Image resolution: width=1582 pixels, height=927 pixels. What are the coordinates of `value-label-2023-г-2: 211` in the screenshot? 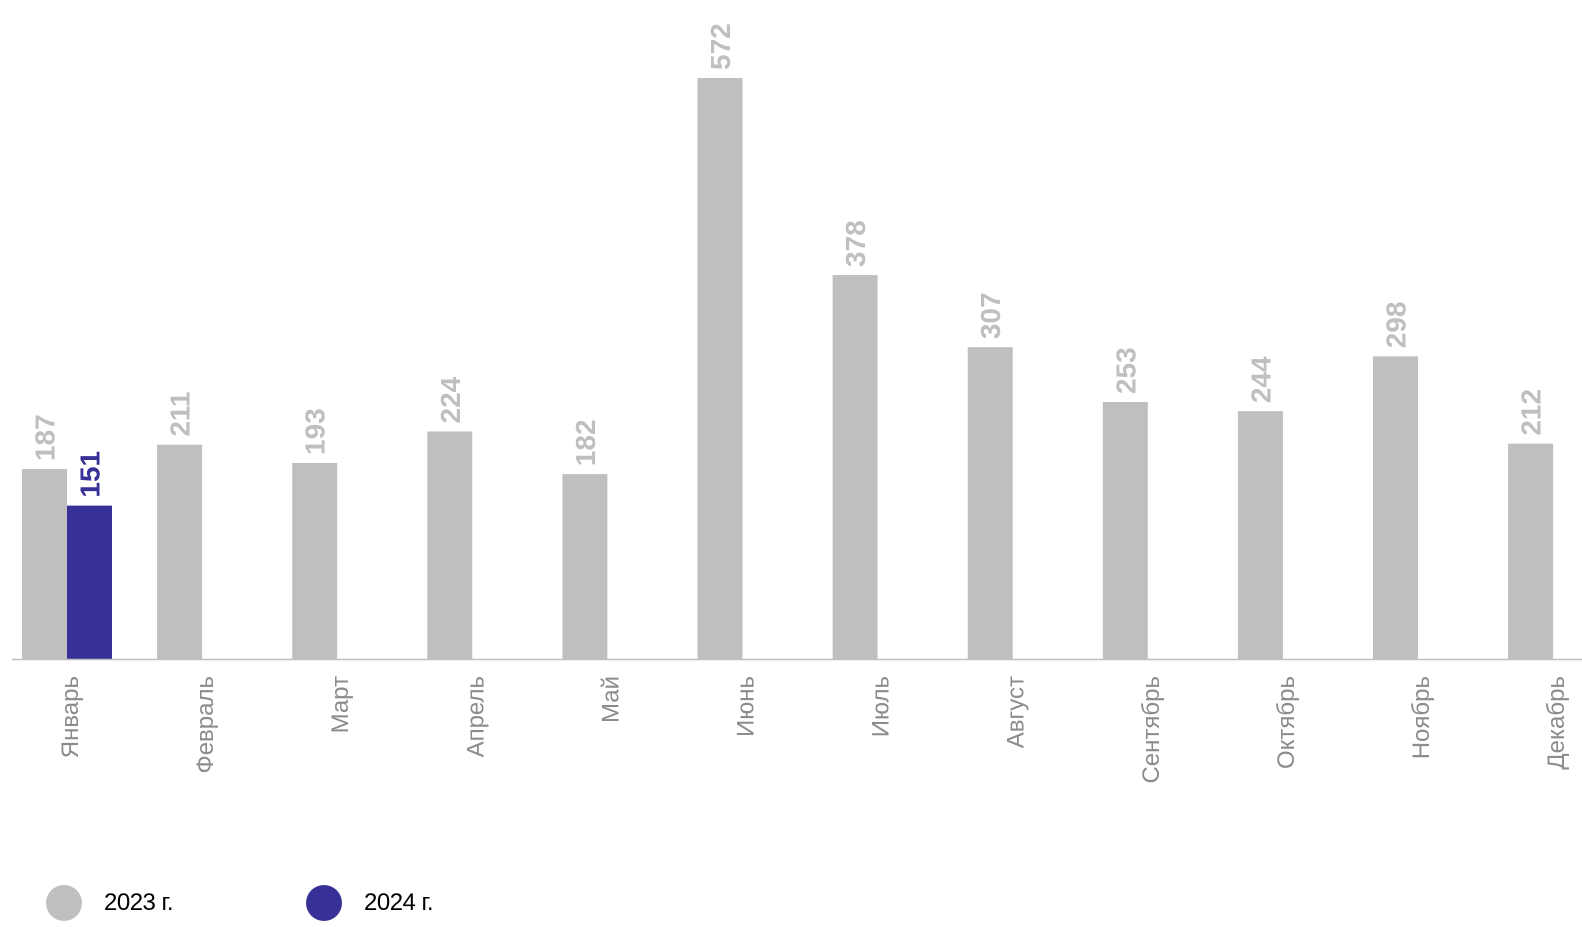 It's located at (180, 414).